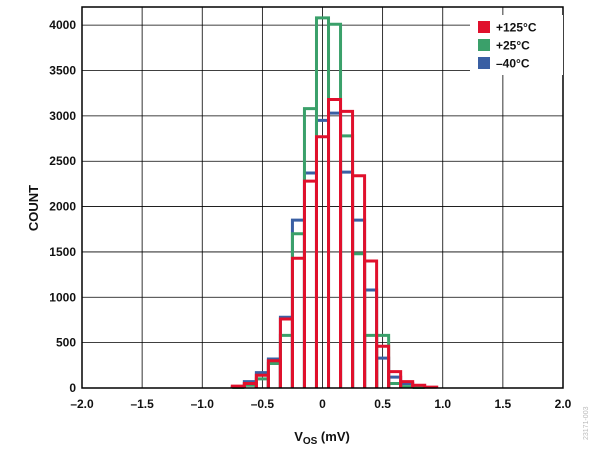 This screenshot has height=450, width=590. Describe the element at coordinates (586, 423) in the screenshot. I see `figure-id: 23171-003` at that location.